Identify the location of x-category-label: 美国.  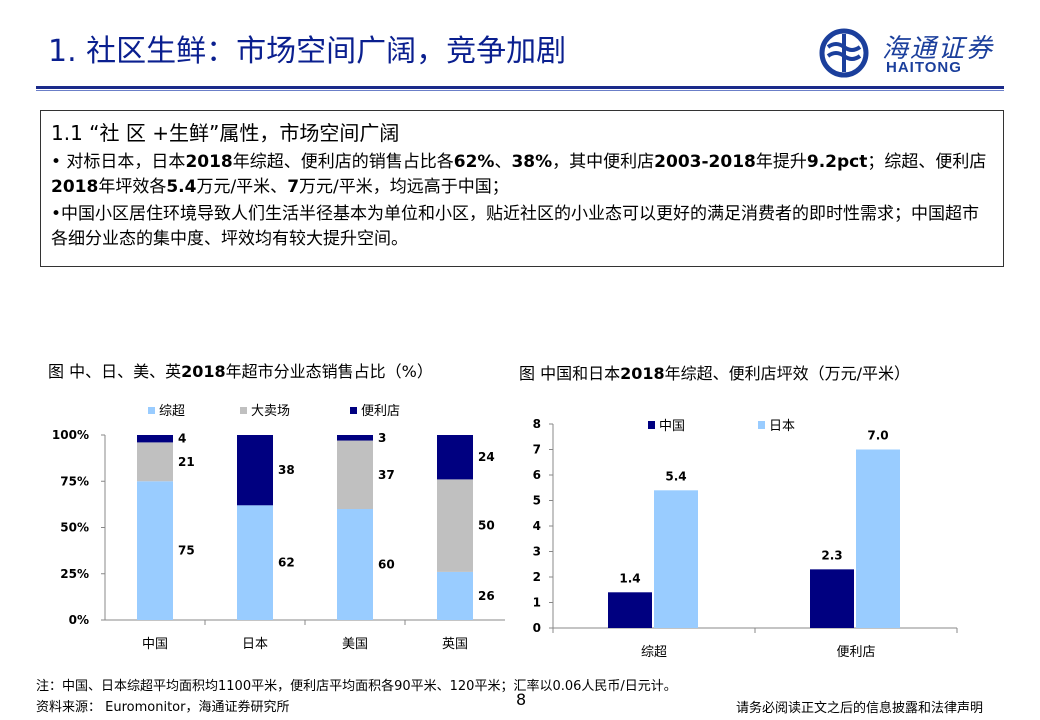
(355, 644).